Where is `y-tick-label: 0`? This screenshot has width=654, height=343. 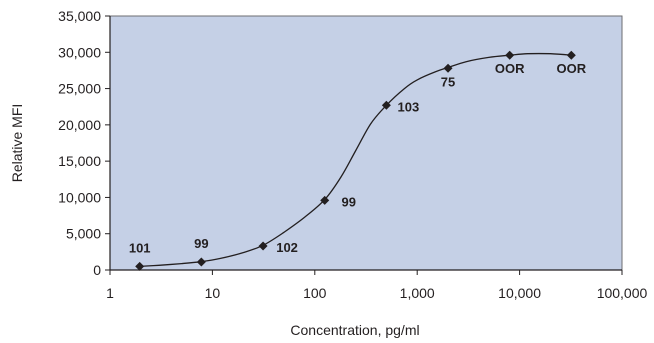 y-tick-label: 0 is located at coordinates (97, 270).